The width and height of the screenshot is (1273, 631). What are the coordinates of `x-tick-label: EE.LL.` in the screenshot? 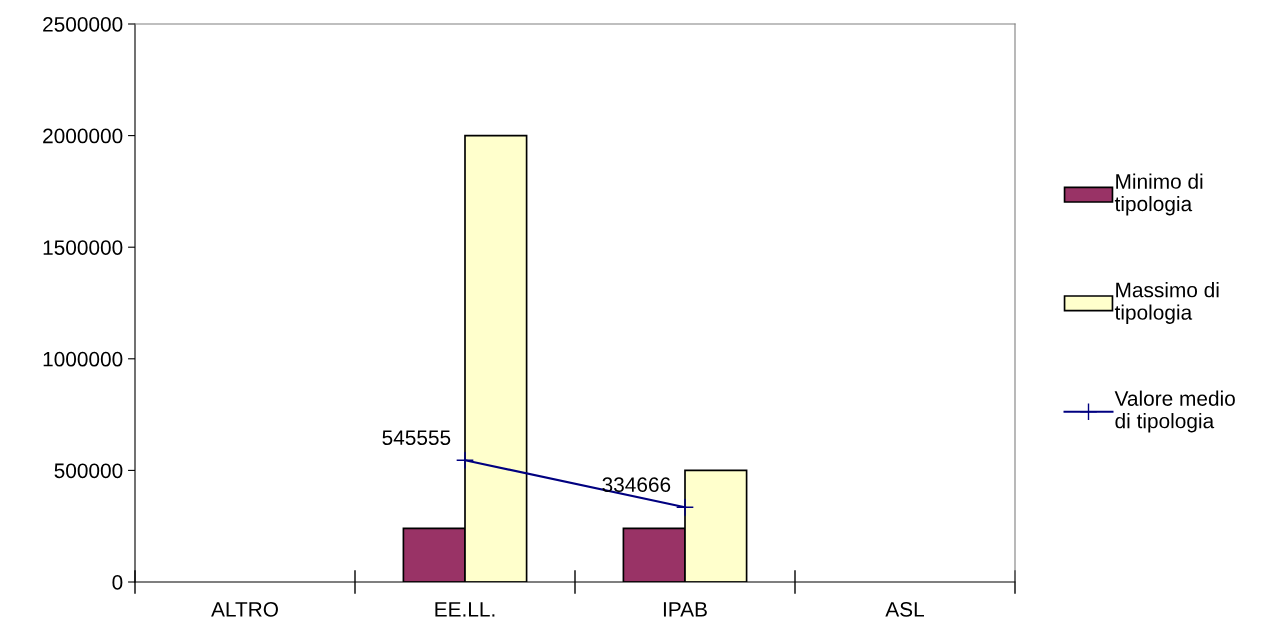 It's located at (465, 609).